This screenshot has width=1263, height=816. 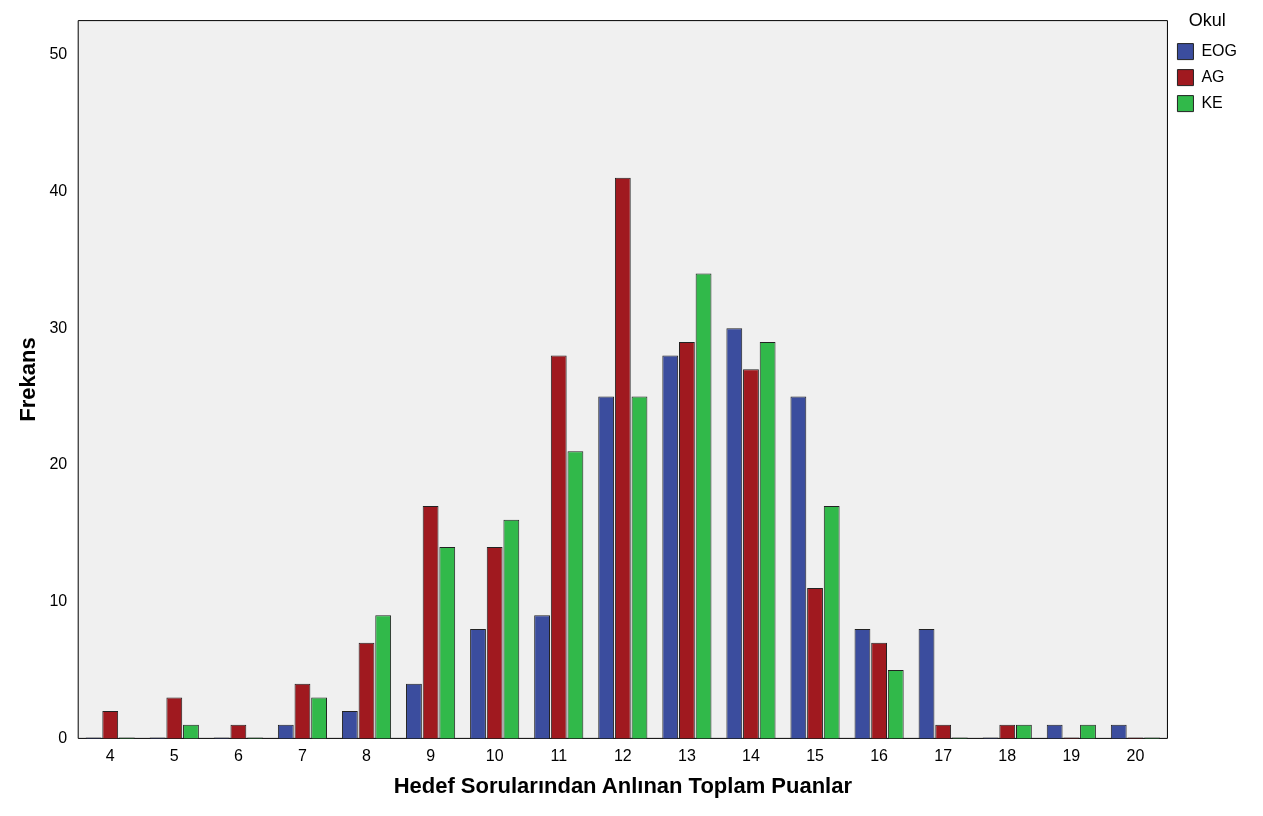 I want to click on y-tick-label: 50, so click(x=58, y=54).